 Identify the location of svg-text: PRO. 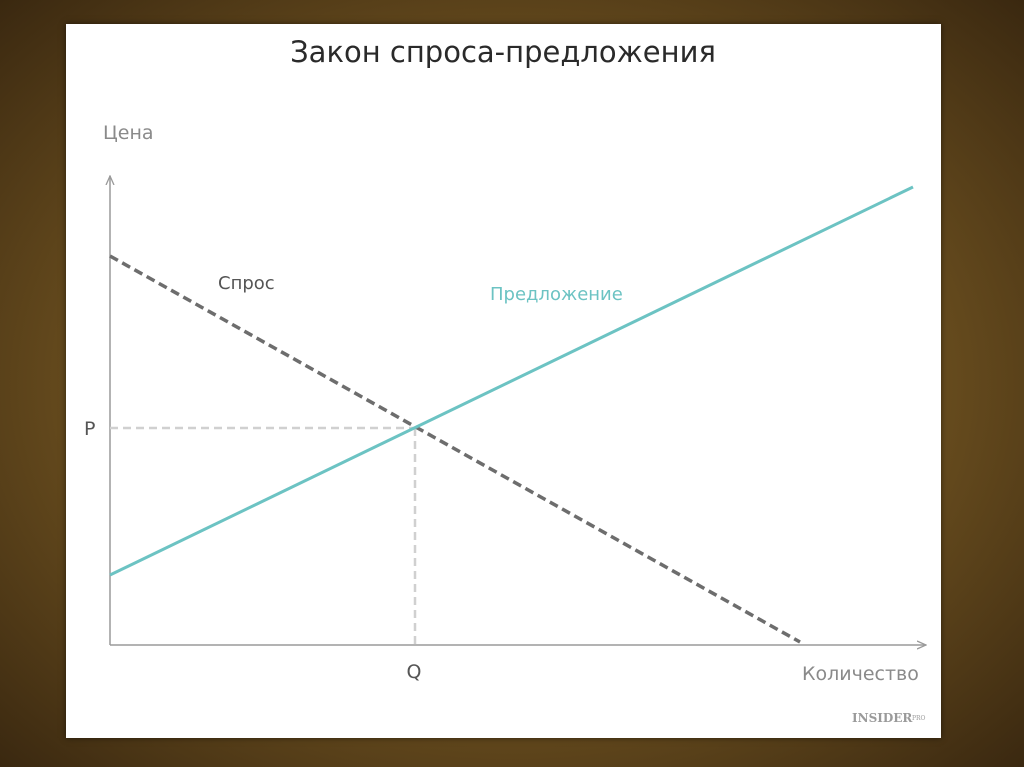
(919, 718).